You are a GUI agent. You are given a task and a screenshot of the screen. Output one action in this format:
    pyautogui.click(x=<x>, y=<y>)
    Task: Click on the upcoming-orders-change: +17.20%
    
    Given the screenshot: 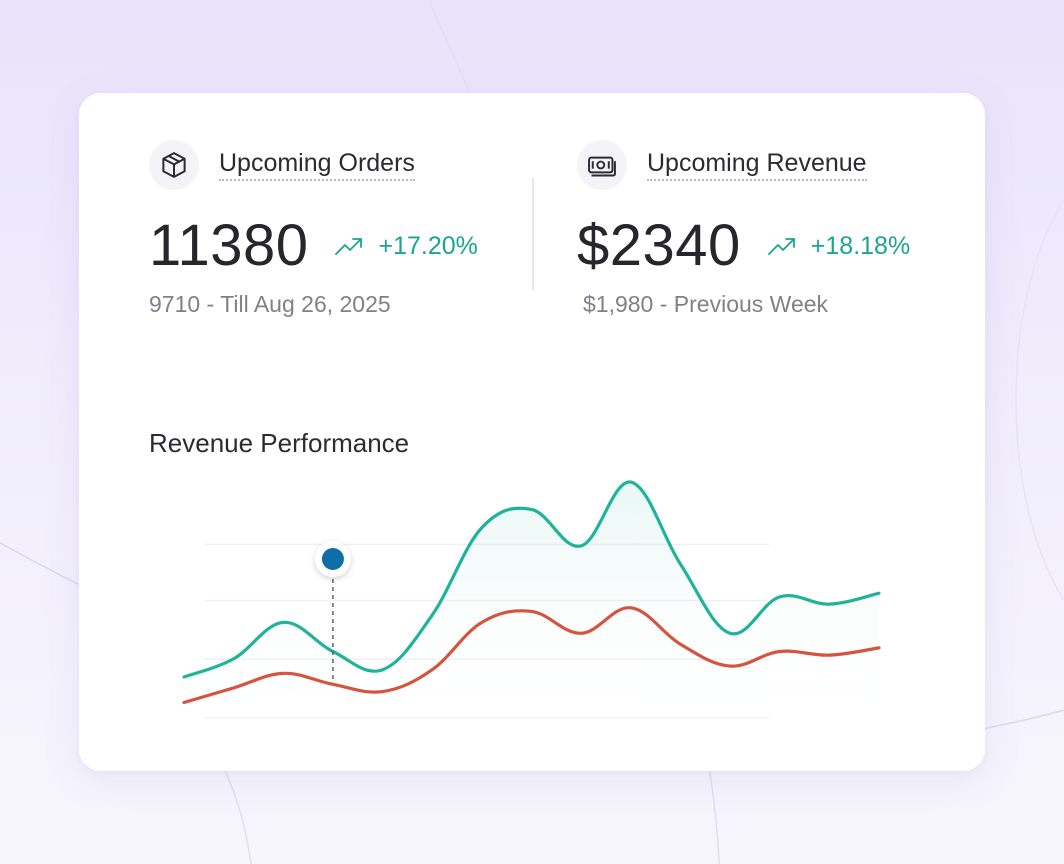 What is the action you would take?
    pyautogui.click(x=428, y=245)
    